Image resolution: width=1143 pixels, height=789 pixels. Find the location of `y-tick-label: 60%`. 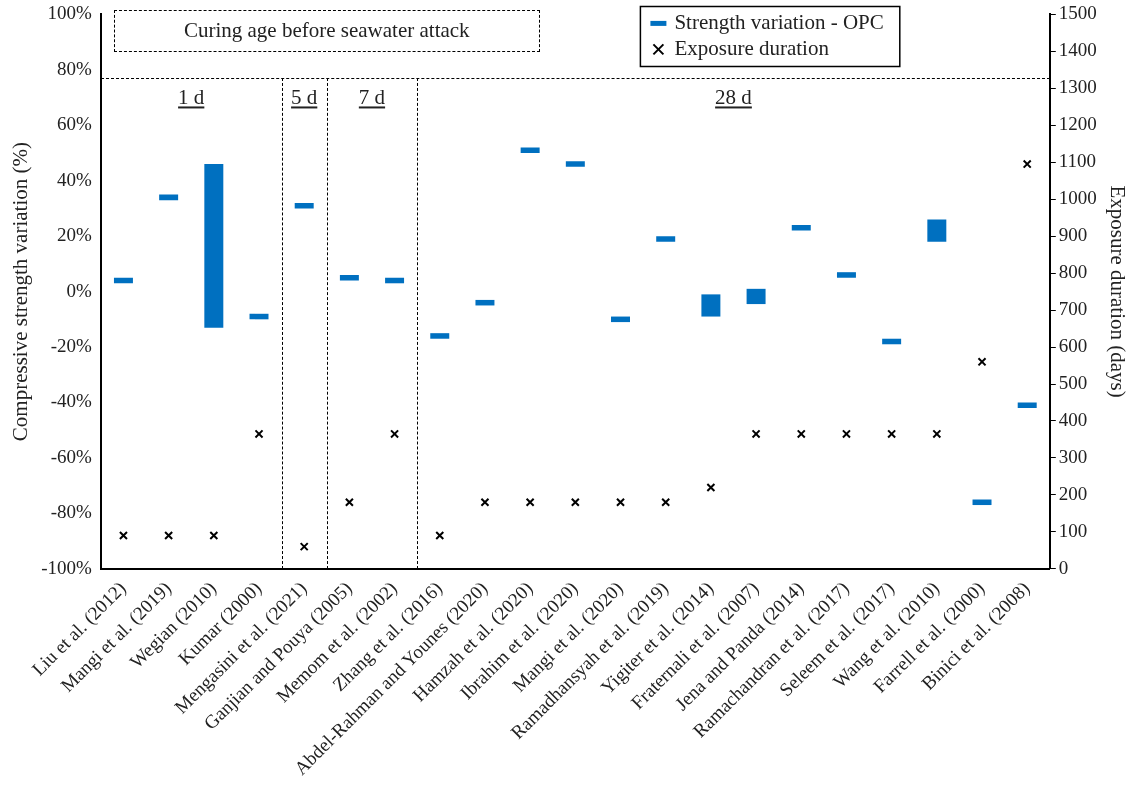

y-tick-label: 60% is located at coordinates (75, 124).